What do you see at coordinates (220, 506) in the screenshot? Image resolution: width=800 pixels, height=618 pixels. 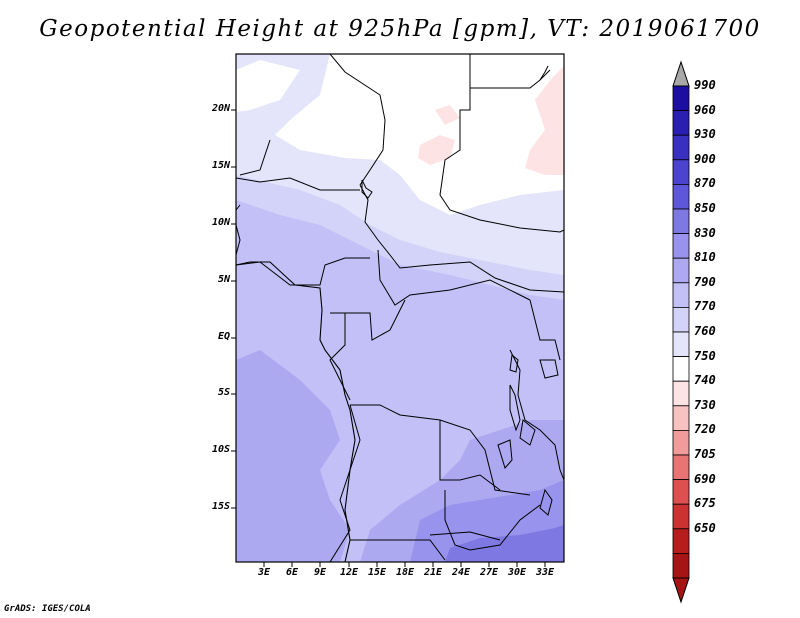 I see `latitude-label: 15S` at bounding box center [220, 506].